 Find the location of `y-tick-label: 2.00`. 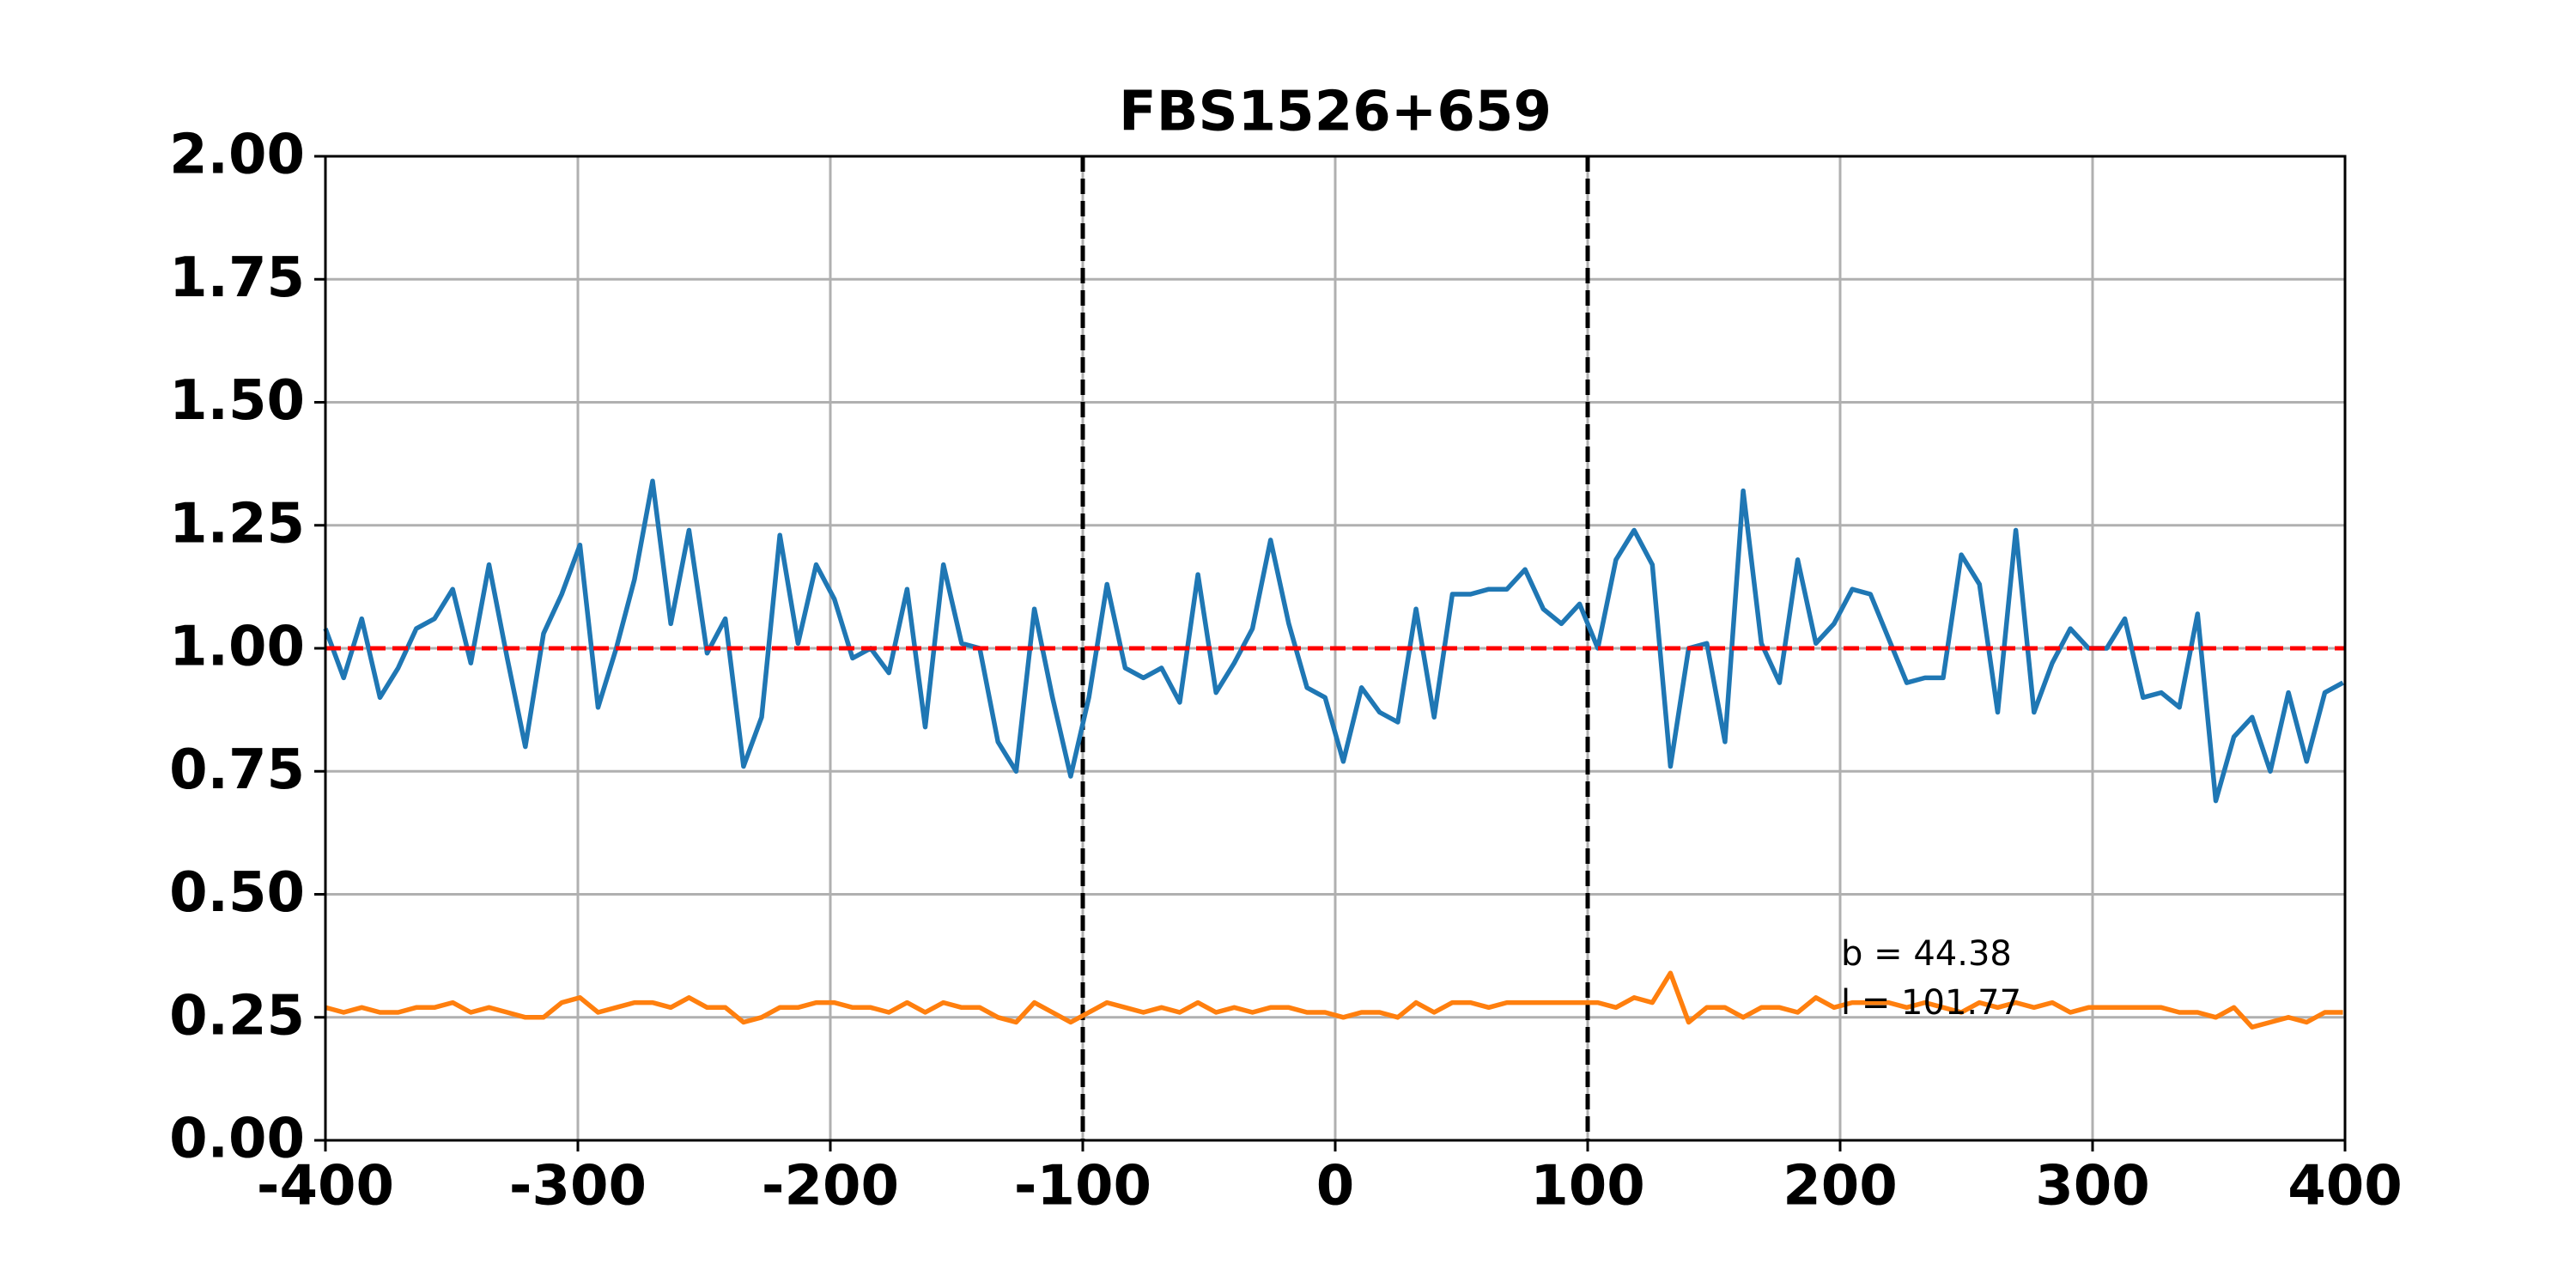

y-tick-label: 2.00 is located at coordinates (237, 155).